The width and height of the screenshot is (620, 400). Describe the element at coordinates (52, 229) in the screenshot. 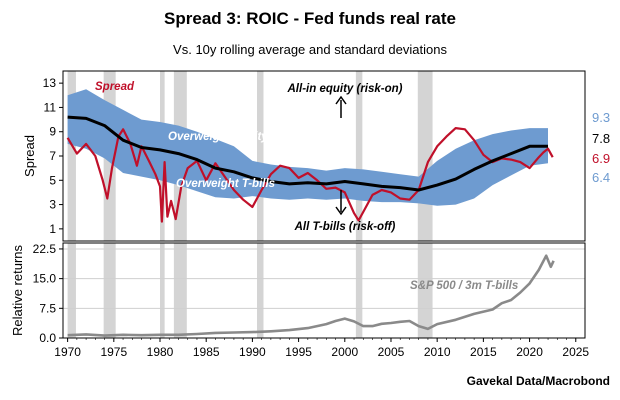

I see `y-tick-label: 1` at that location.